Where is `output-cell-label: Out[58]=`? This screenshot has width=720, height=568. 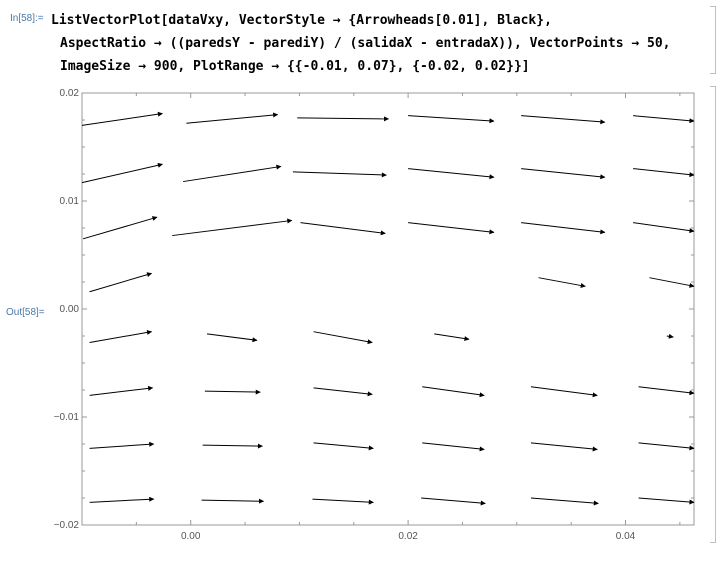
output-cell-label: Out[58]= is located at coordinates (25, 312).